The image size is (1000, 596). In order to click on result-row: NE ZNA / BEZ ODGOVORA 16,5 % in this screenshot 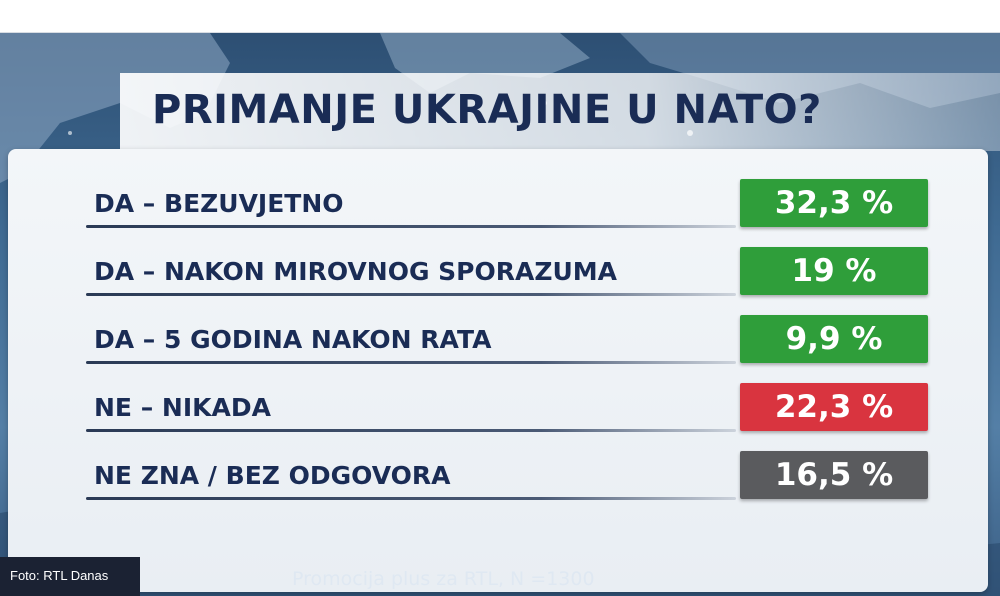, I will do `click(498, 476)`.